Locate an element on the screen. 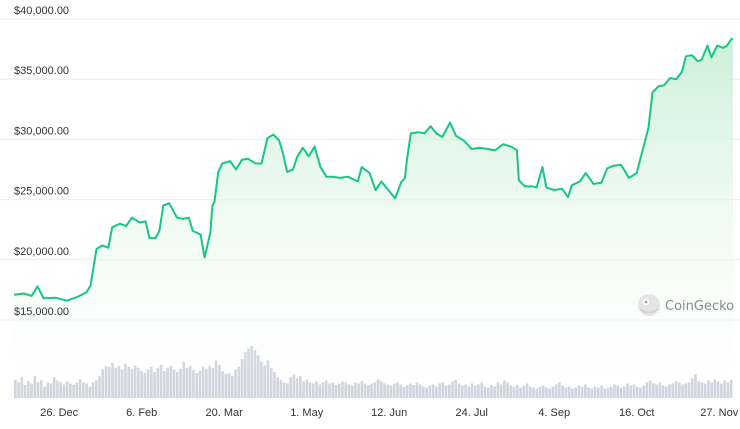  x-tick-label: 24. Jul is located at coordinates (472, 413).